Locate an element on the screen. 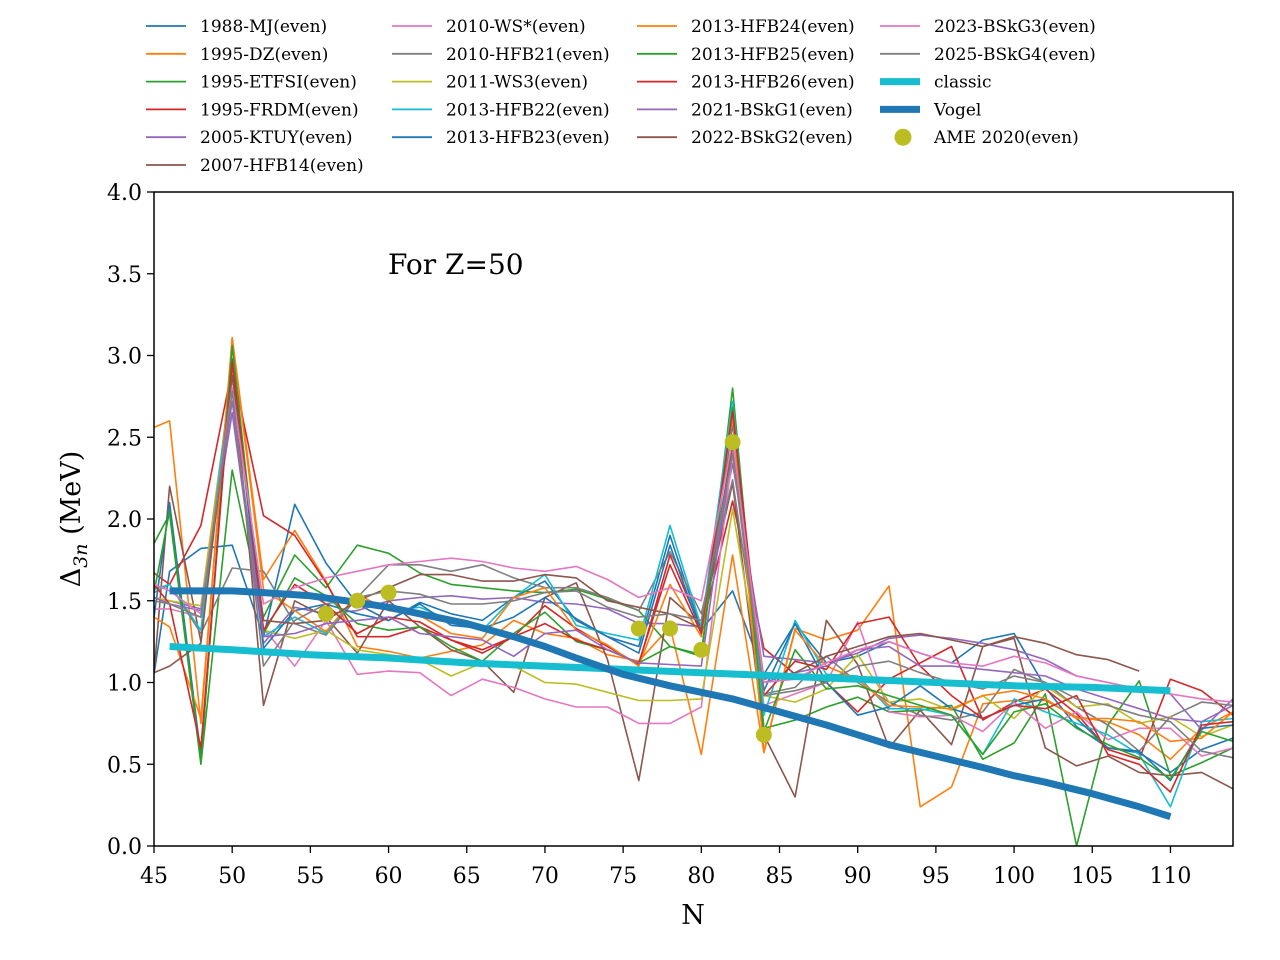  legend-label: 2007-HFB14(even) is located at coordinates (282, 166).